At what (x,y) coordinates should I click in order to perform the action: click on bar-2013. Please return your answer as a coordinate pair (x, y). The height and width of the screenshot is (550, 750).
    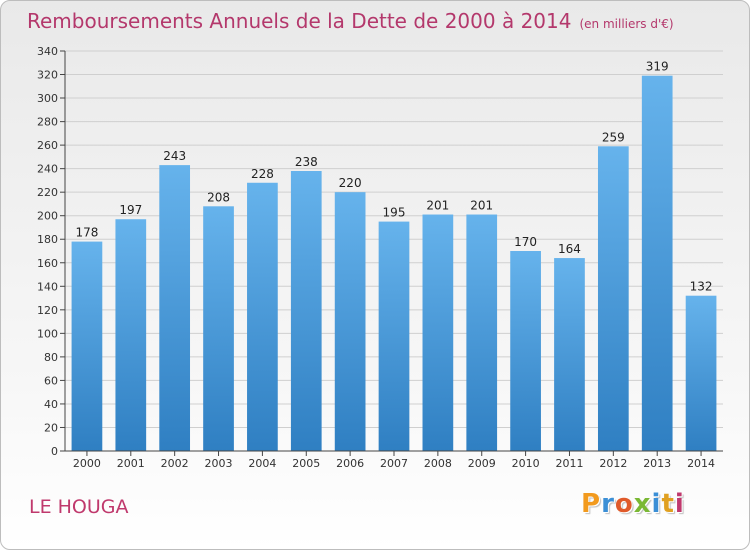
    Looking at the image, I should click on (657, 263).